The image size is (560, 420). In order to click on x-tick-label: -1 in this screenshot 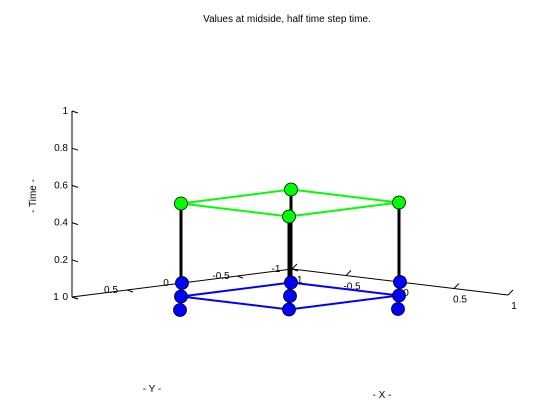, I will do `click(298, 280)`.